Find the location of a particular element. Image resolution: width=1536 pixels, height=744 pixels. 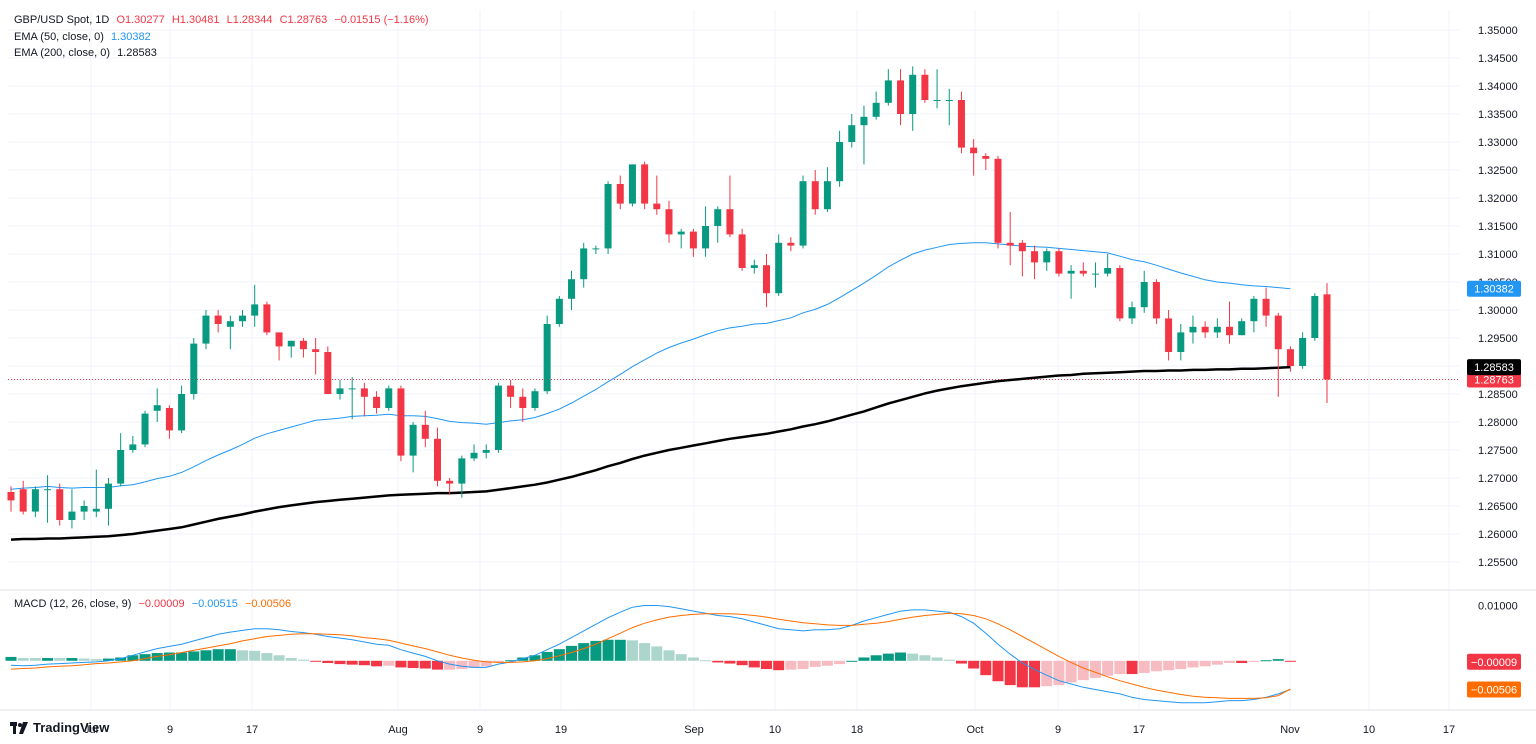

y-tick-label: 1.26500 is located at coordinates (1498, 507).